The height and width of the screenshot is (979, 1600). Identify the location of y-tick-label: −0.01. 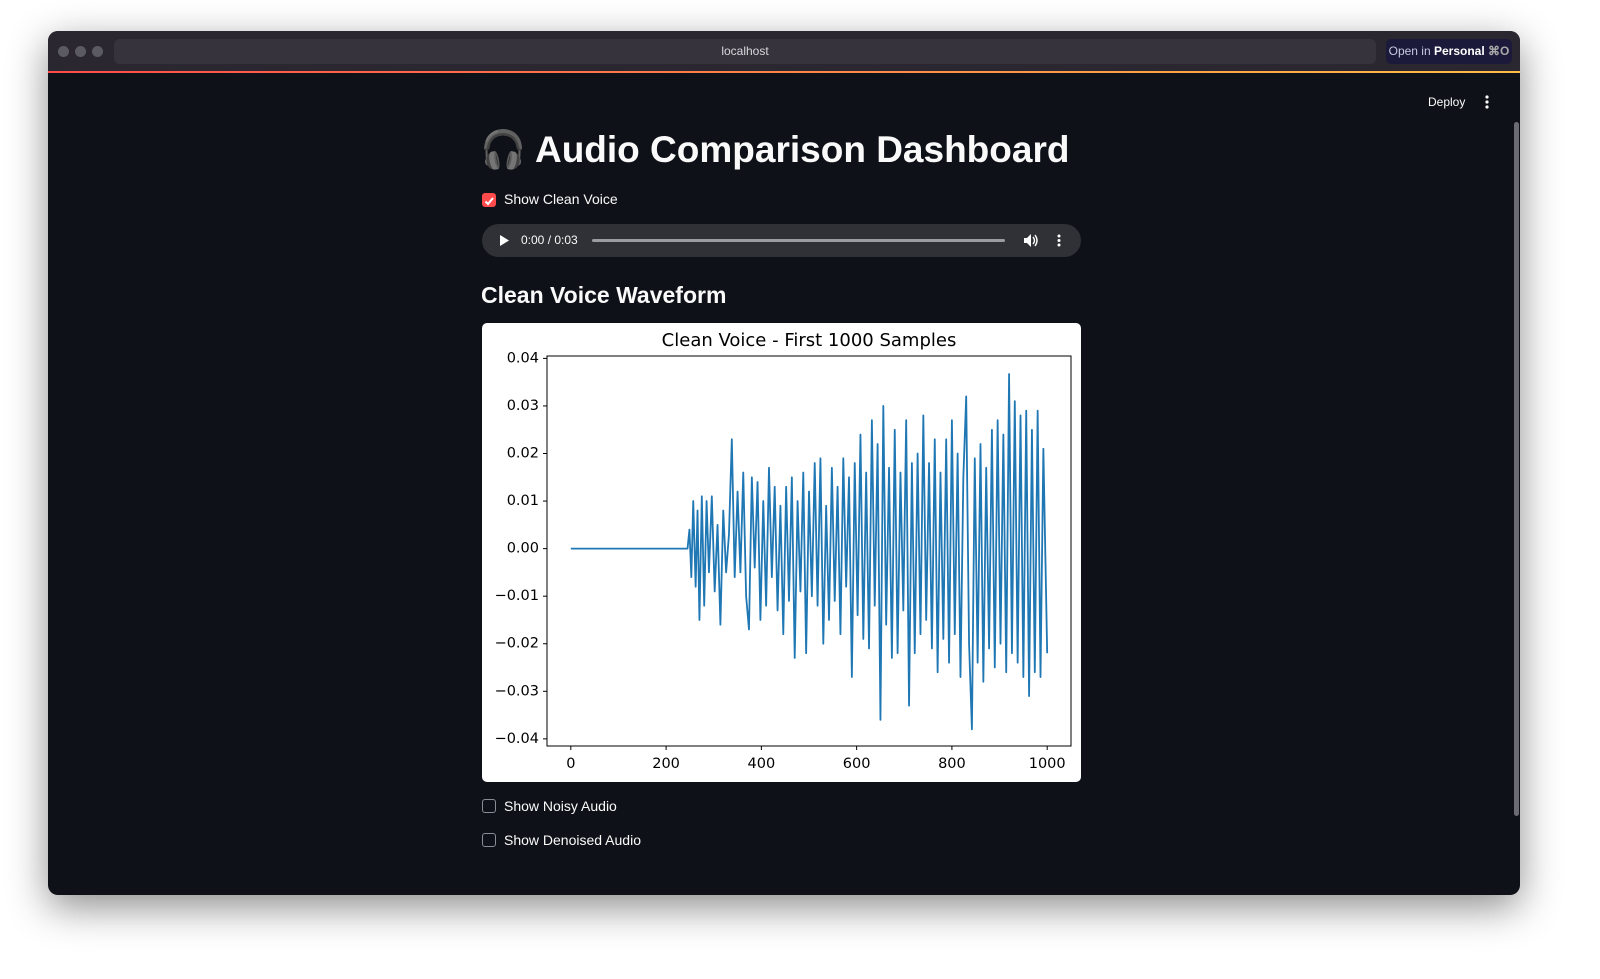
(517, 596).